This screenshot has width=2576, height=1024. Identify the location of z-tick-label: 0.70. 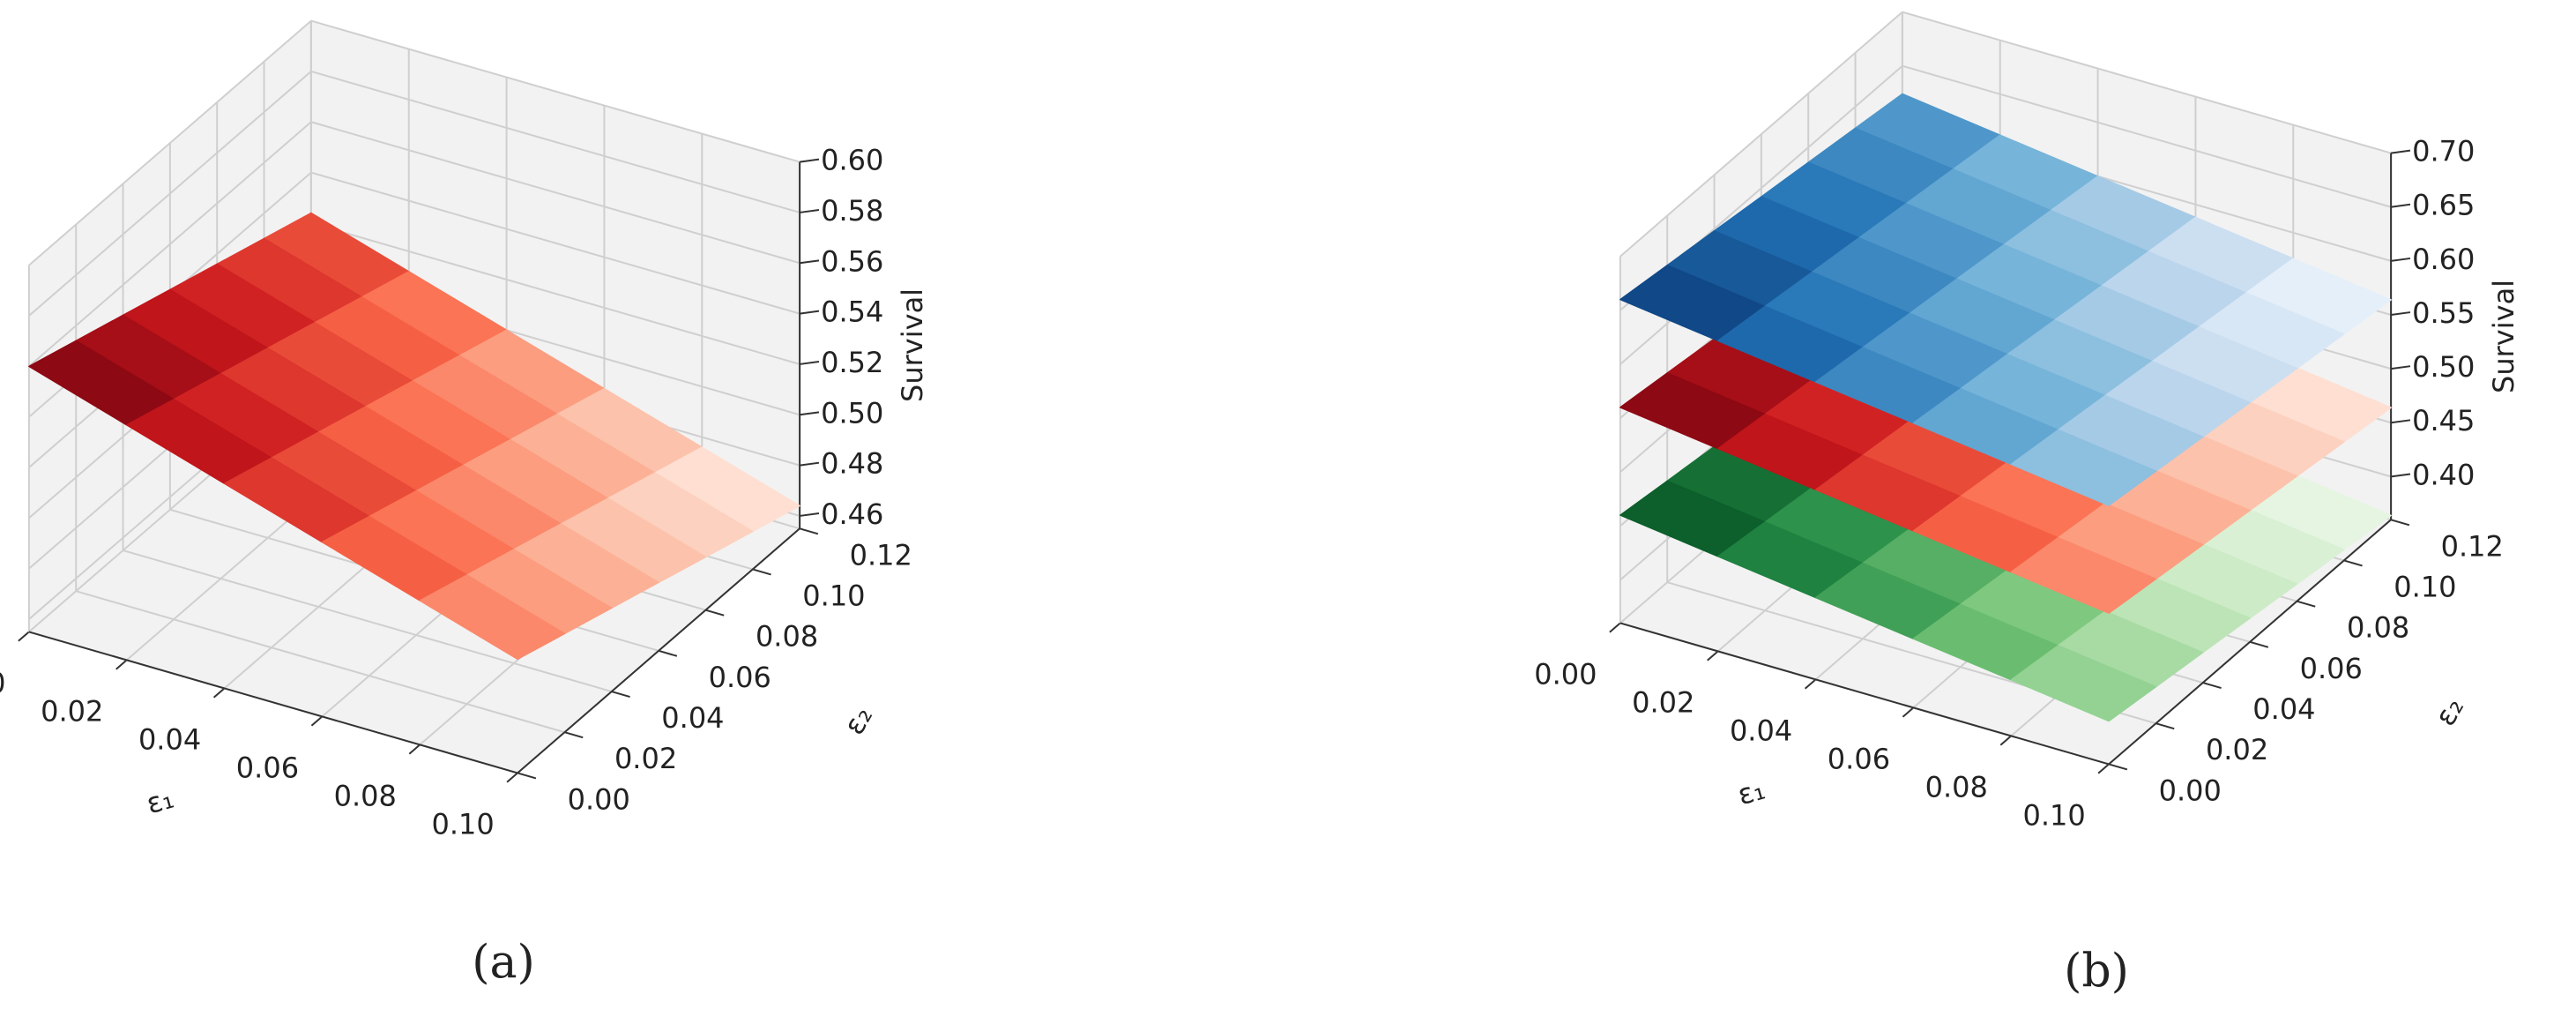
(2443, 151).